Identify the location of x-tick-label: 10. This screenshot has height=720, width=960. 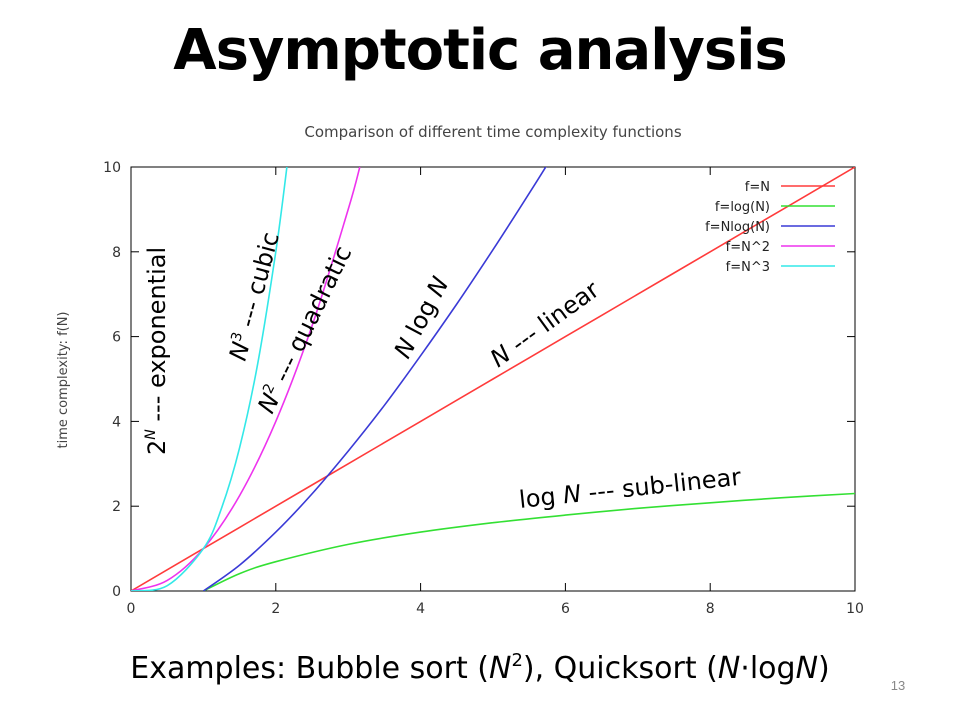
(855, 609).